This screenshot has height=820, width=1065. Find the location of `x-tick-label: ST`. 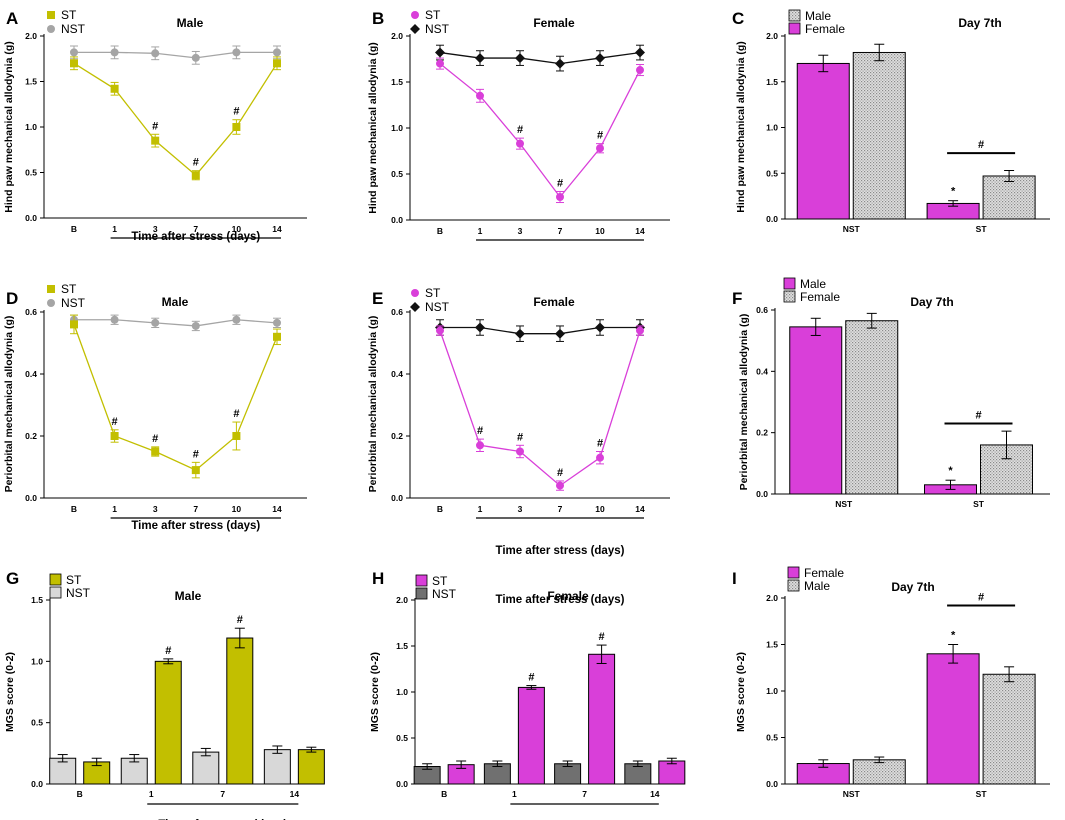

x-tick-label: ST is located at coordinates (979, 504).